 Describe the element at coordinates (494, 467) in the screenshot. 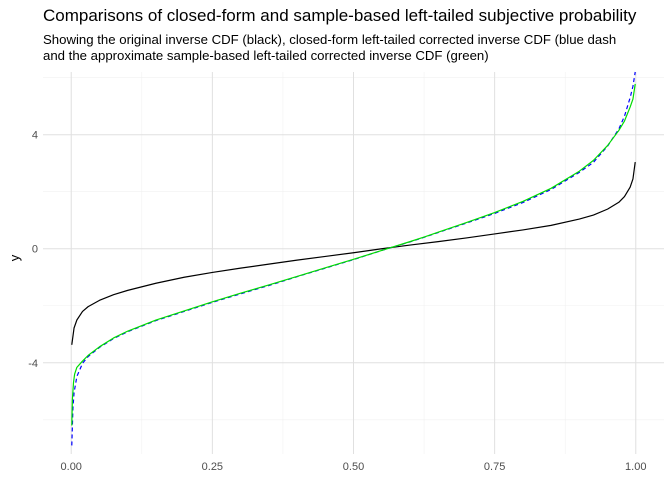

I see `x-tick-label: 0.75` at that location.